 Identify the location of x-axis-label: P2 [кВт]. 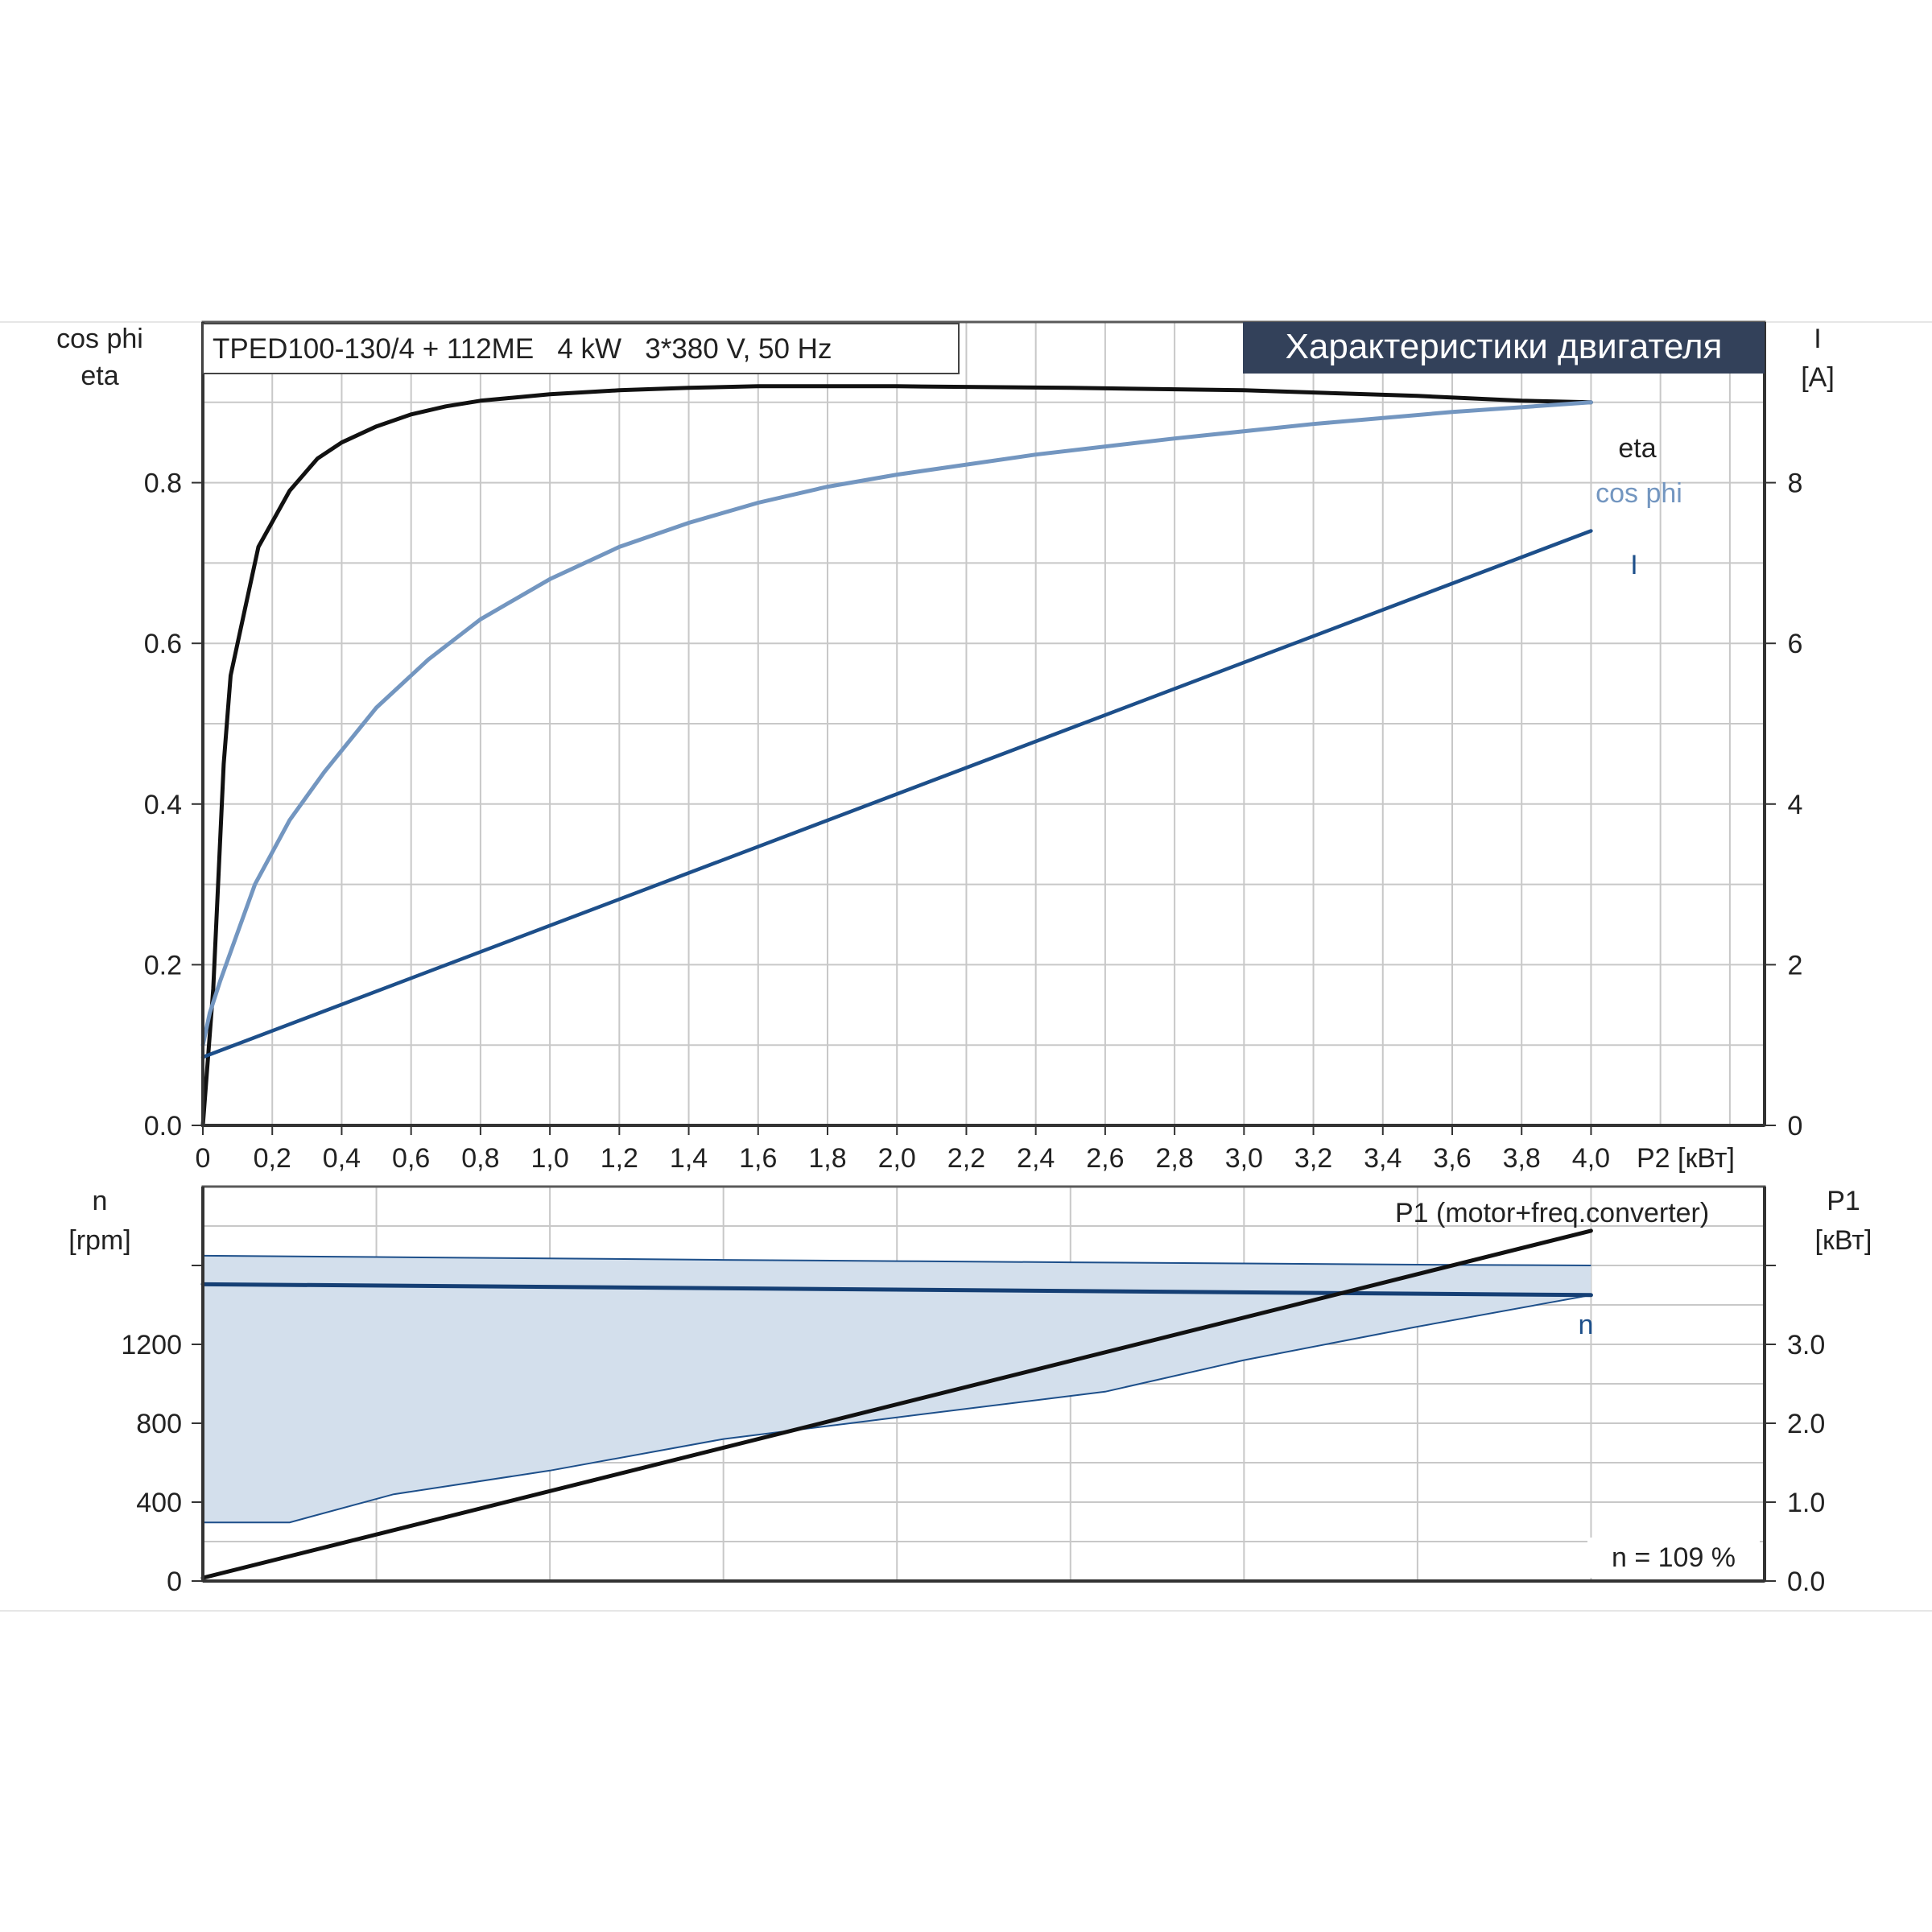
(1686, 1158).